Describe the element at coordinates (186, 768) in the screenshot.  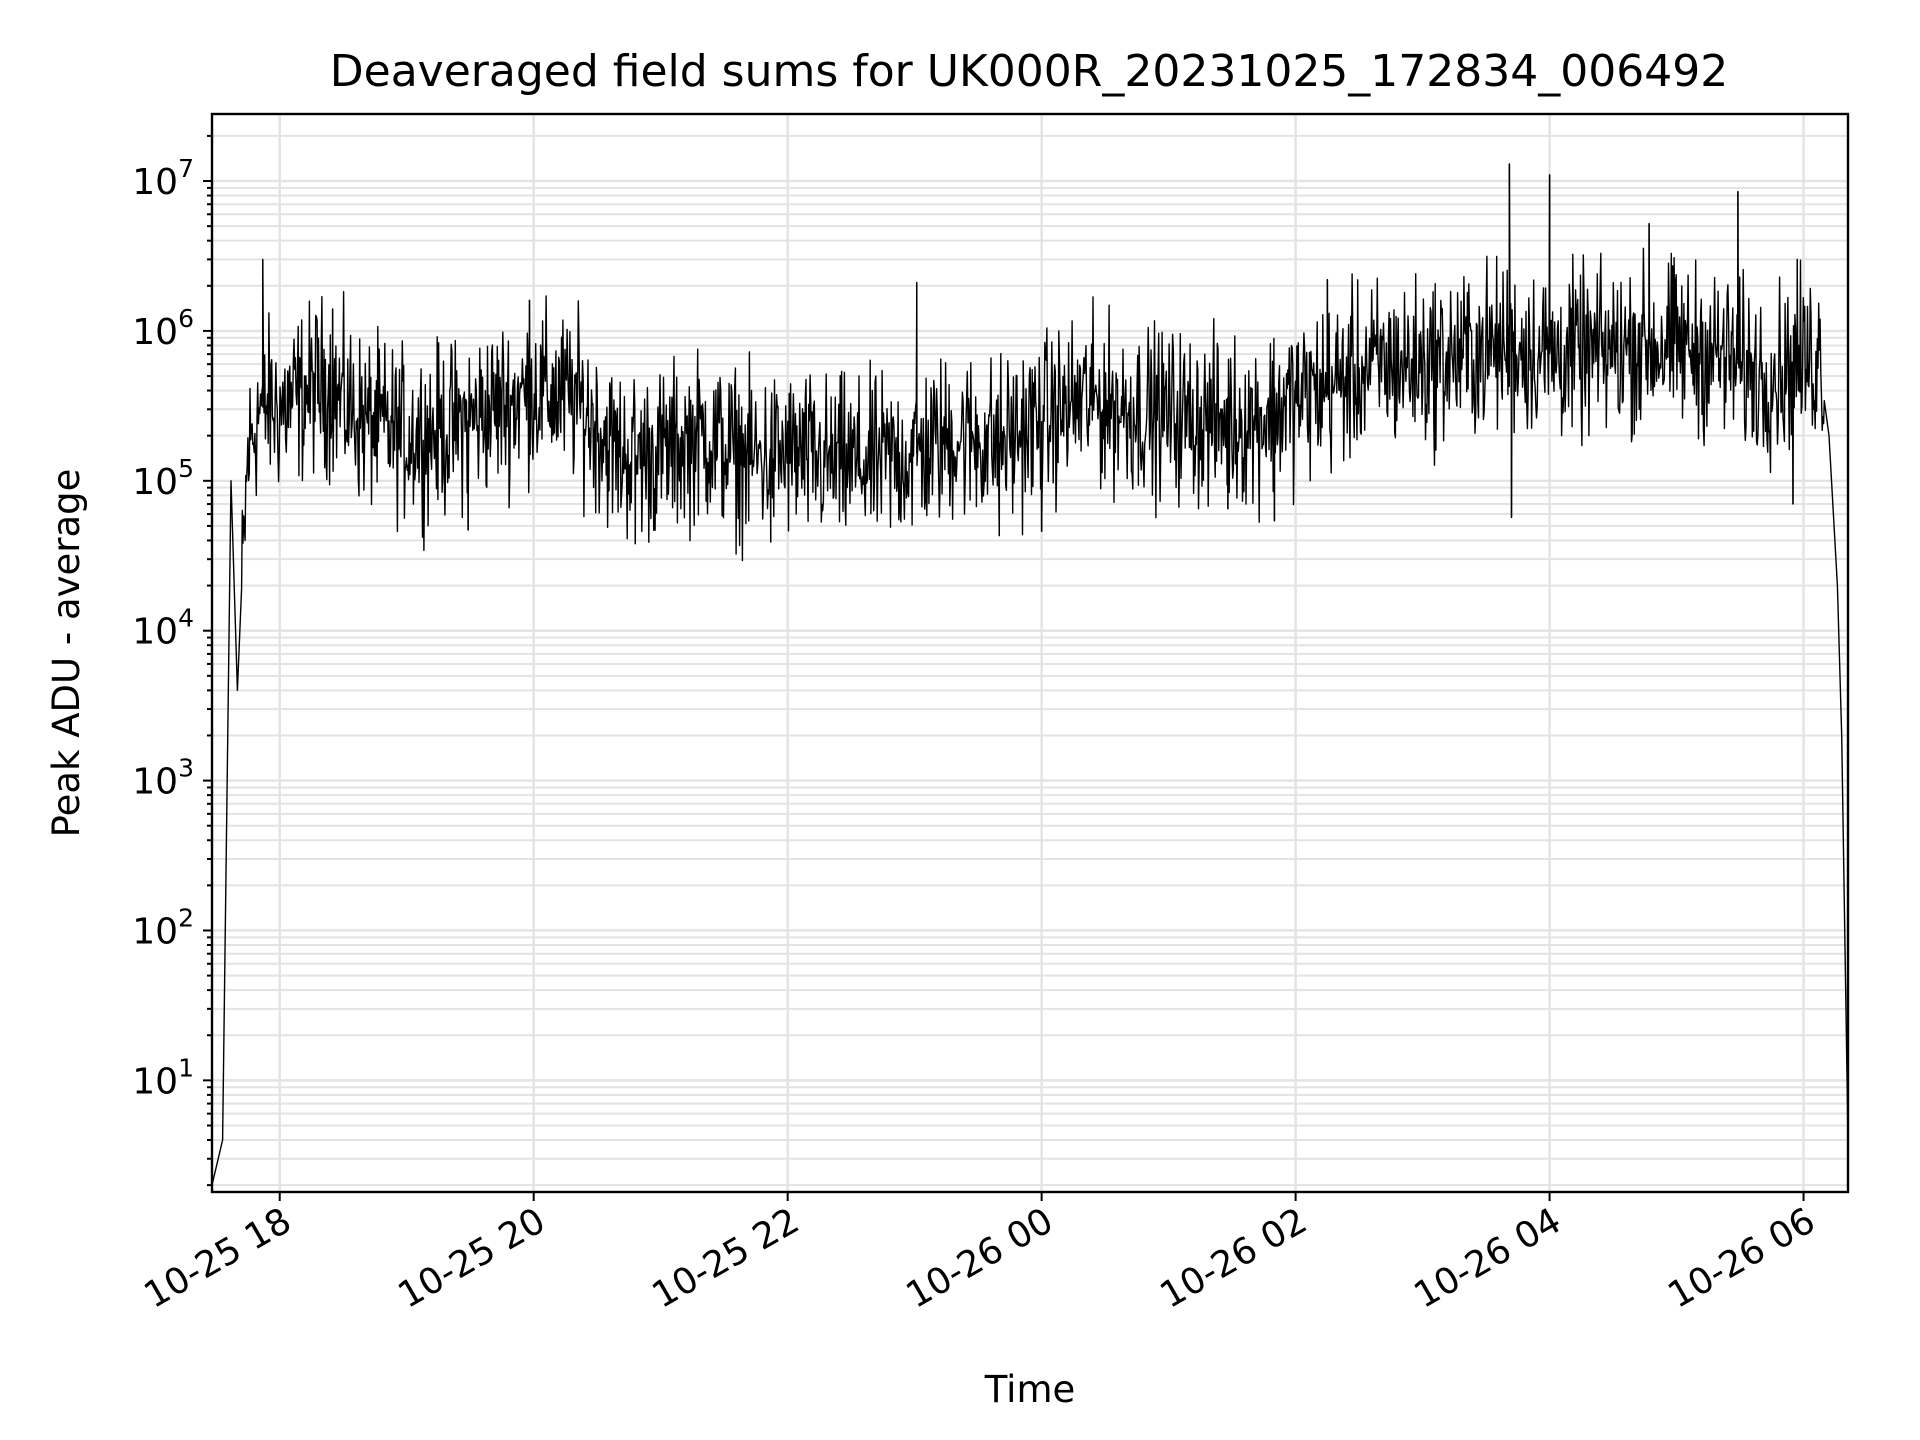
I see `y-tick-exponent: 3` at that location.